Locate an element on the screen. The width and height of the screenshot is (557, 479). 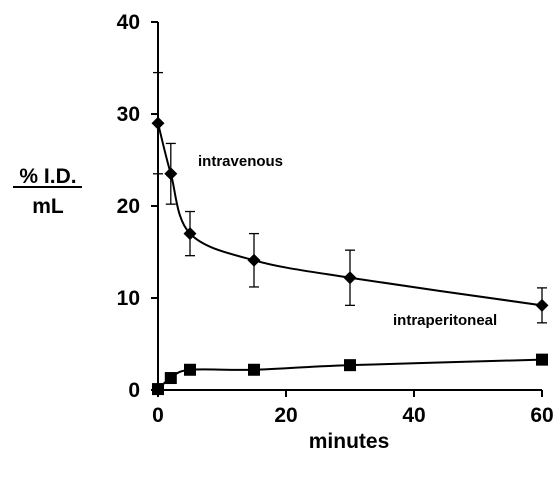
series-intraperitoneal is located at coordinates (350, 374).